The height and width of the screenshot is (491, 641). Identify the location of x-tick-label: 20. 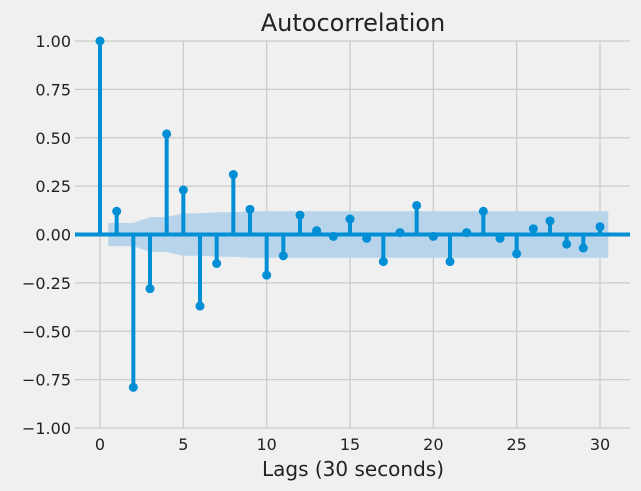
(433, 444).